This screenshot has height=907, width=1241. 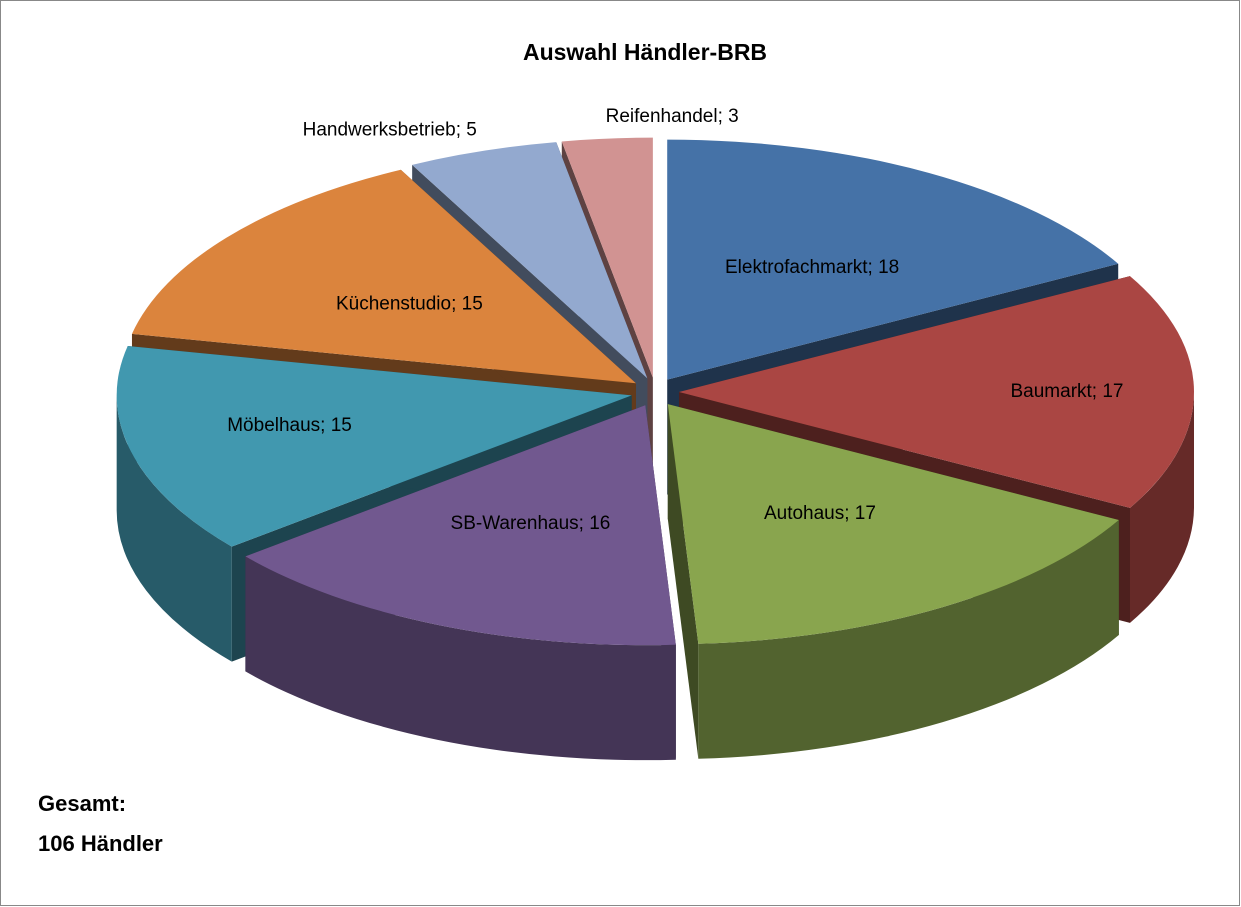 What do you see at coordinates (645, 52) in the screenshot?
I see `chart-title: Auswahl Händler-BRB` at bounding box center [645, 52].